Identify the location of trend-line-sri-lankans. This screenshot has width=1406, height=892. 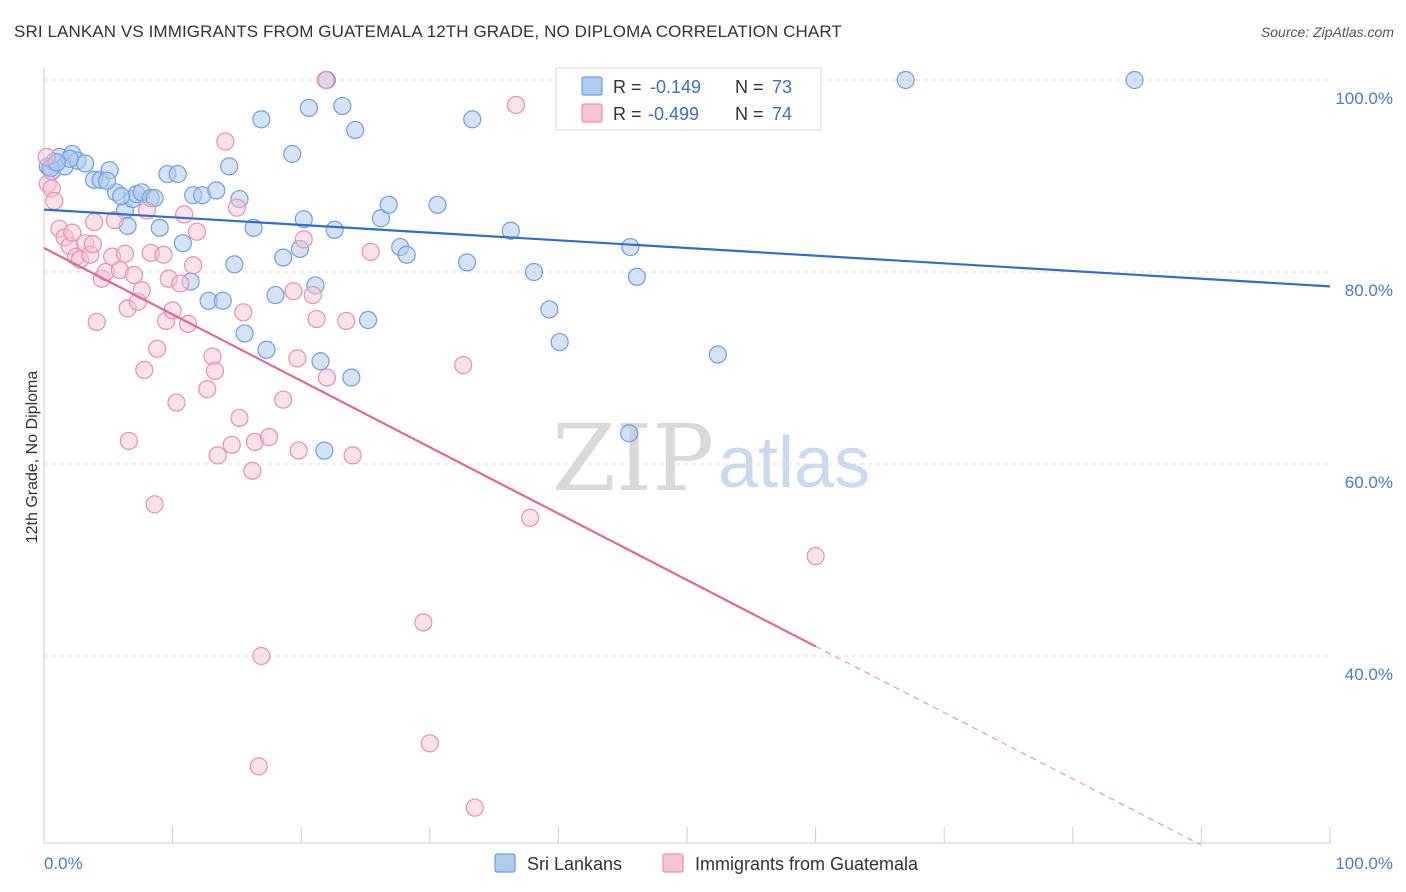
(687, 248).